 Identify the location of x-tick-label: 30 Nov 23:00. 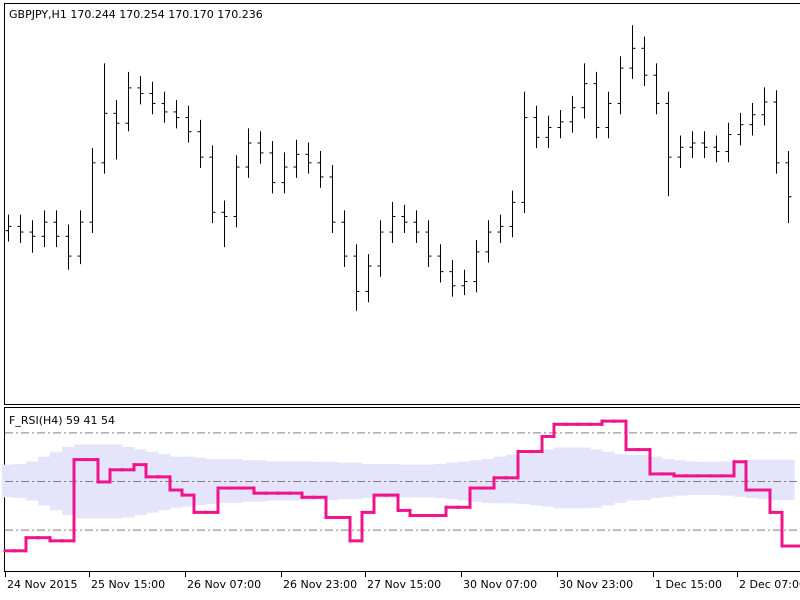
(596, 584).